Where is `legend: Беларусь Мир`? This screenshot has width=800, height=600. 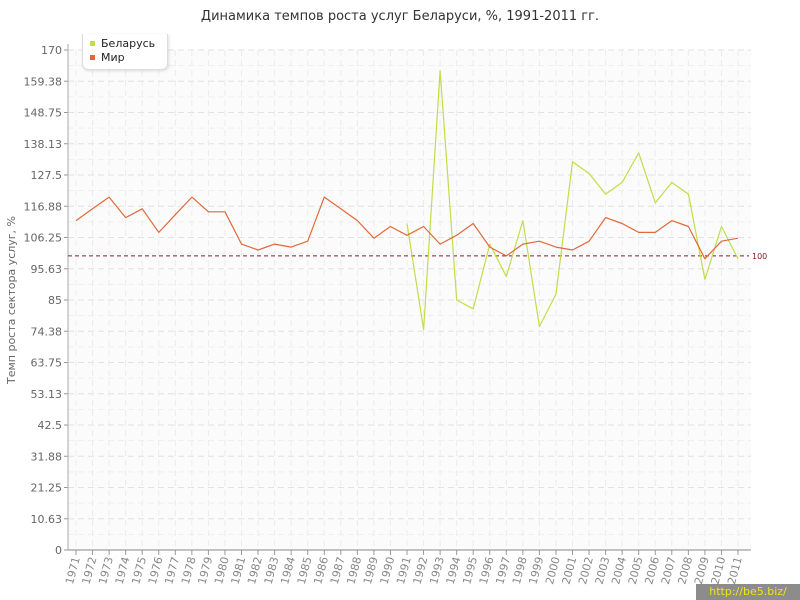 legend: Беларусь Мир is located at coordinates (125, 52).